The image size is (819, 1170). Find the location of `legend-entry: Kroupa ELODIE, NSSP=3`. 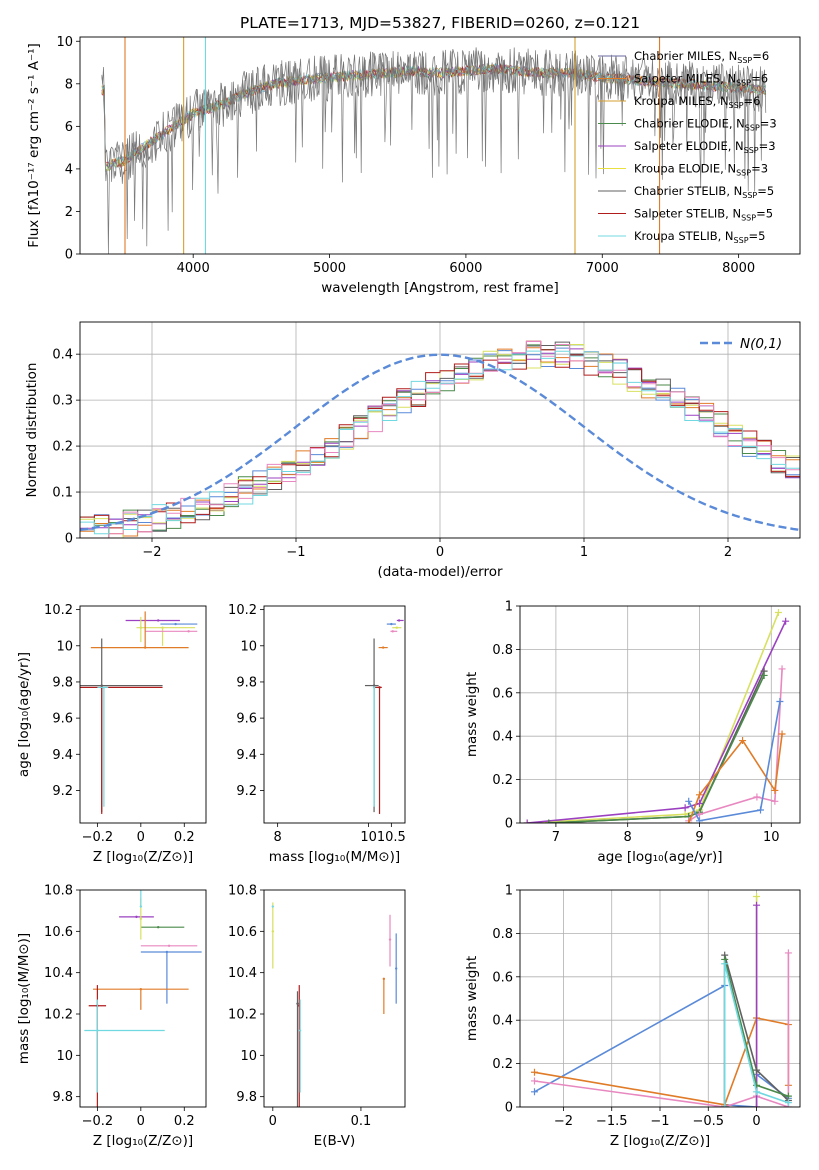

legend-entry: Kroupa ELODIE, NSSP=3 is located at coordinates (701, 170).